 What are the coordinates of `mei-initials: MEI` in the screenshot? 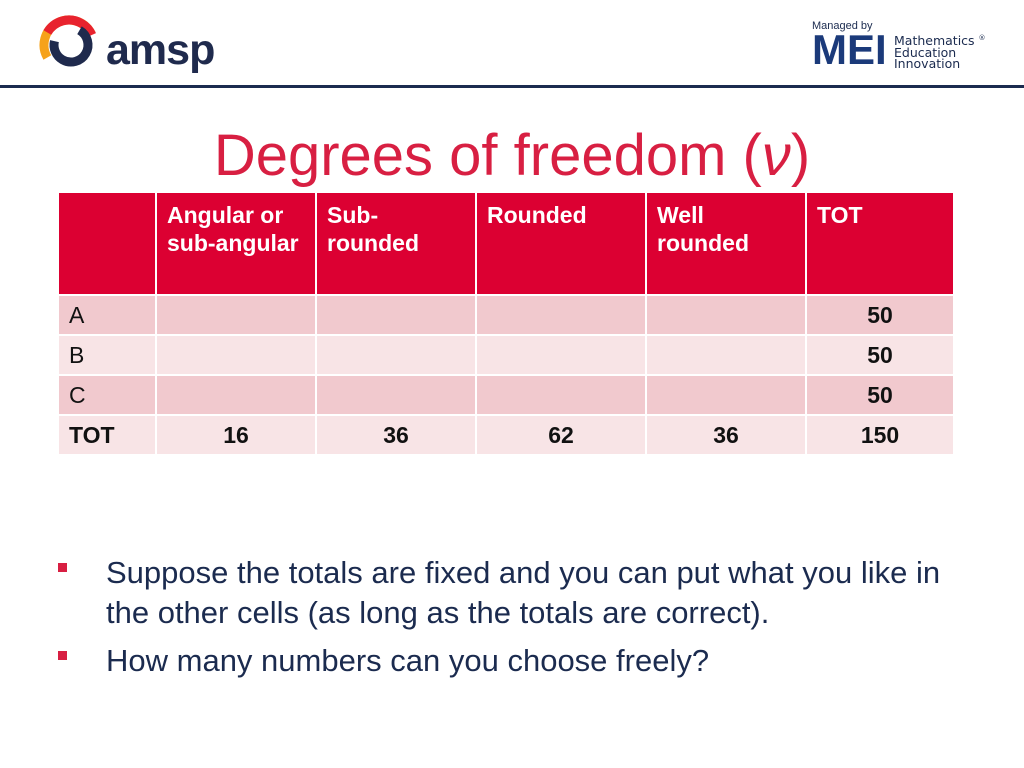 It's located at (849, 49).